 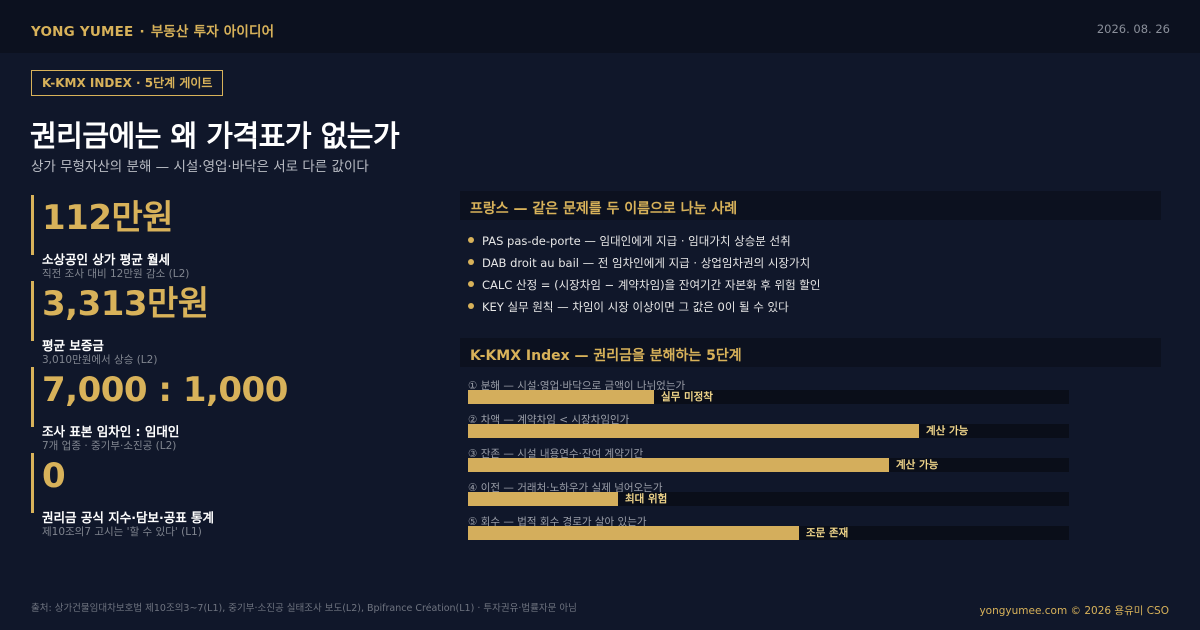 I want to click on stat-value: 7,000 : 1,000, so click(x=165, y=390).